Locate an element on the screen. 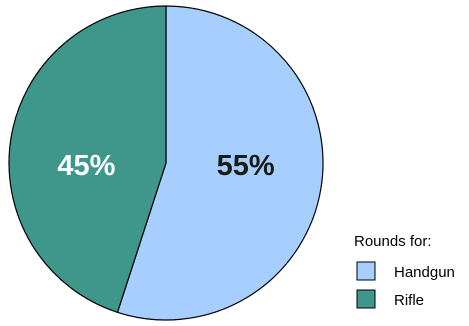 This screenshot has height=326, width=469. legend-items: Handgun Rifle is located at coordinates (405, 285).